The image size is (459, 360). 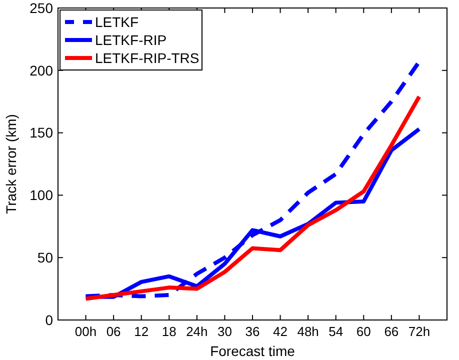 I want to click on legend-label: LETKF-RIP, so click(x=131, y=40).